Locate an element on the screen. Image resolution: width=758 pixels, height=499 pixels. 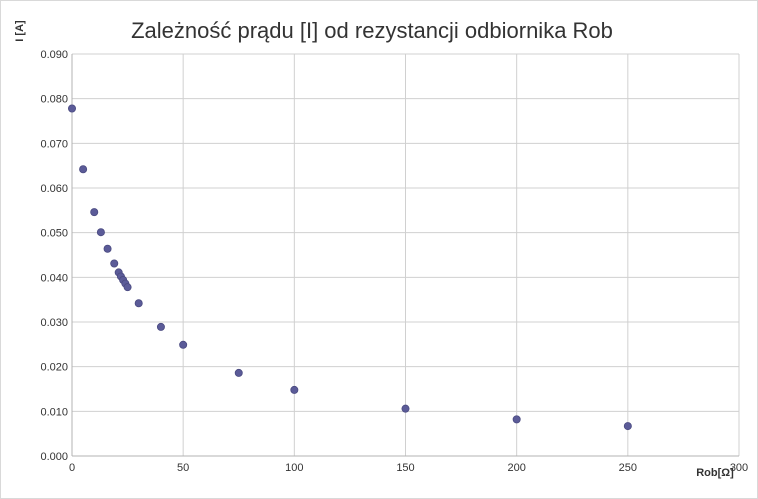
y-tick-label: 0.030 is located at coordinates (54, 323).